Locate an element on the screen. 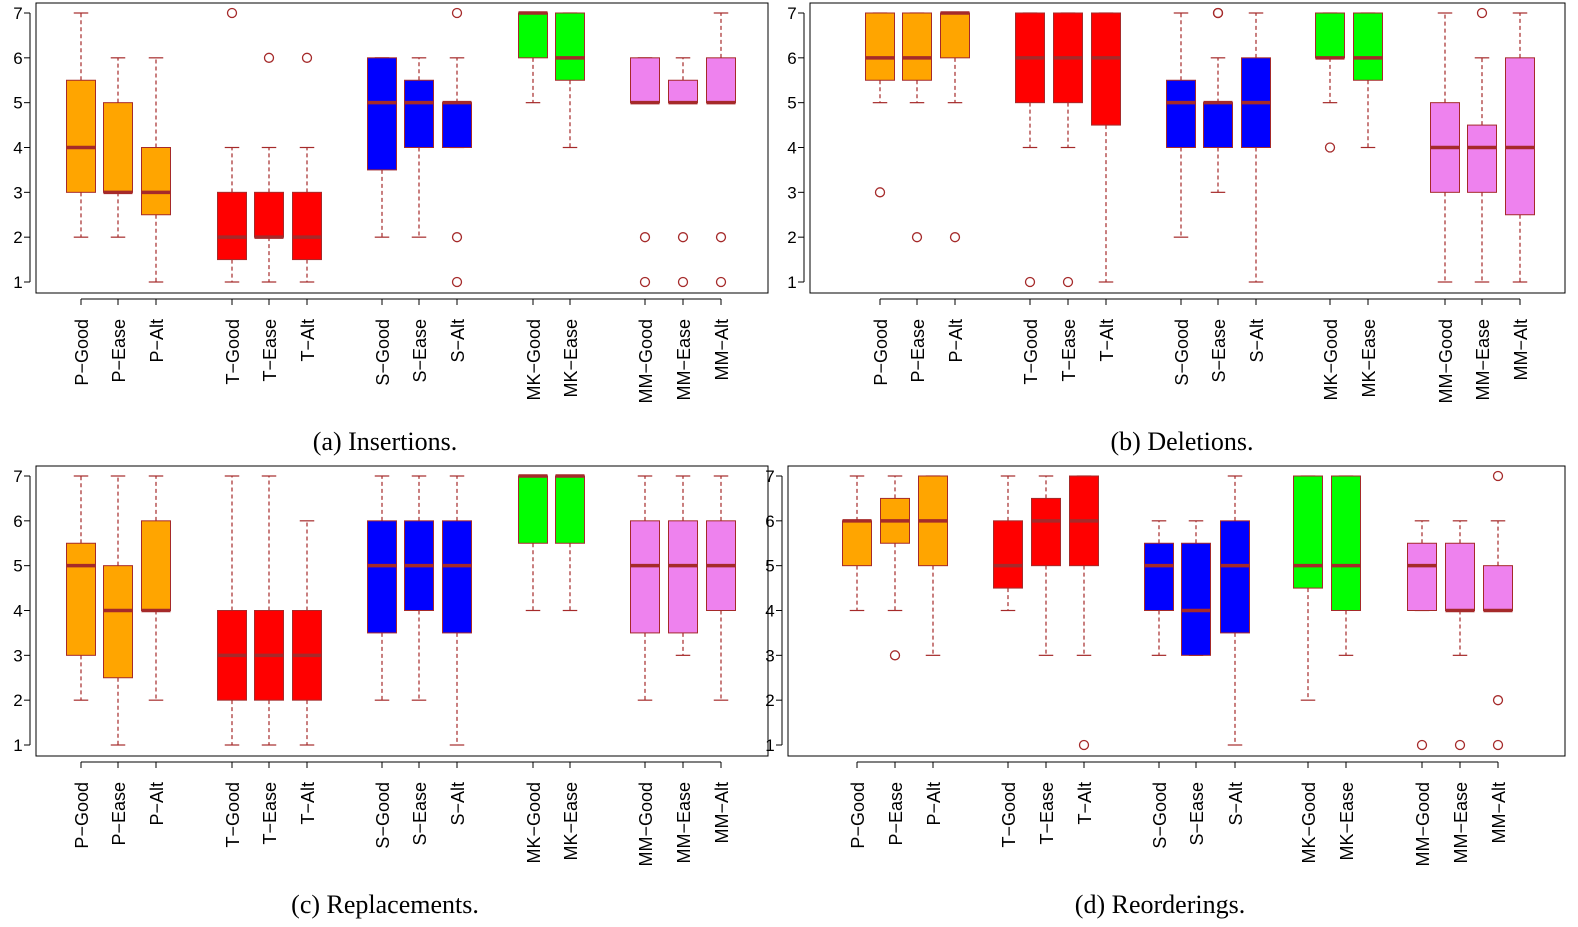 The image size is (1578, 927). panel-title-insertions: (a) Insertions. is located at coordinates (385, 441).